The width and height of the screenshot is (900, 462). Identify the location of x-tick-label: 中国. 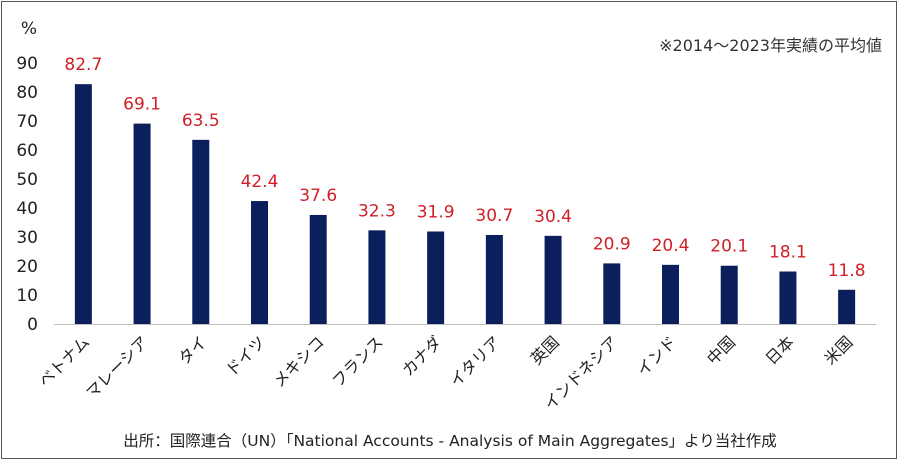
(721, 350).